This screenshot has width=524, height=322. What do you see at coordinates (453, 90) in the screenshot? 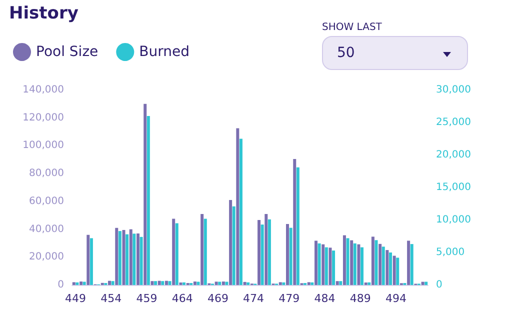
I see `y2-tick-label: 30,000` at bounding box center [453, 90].